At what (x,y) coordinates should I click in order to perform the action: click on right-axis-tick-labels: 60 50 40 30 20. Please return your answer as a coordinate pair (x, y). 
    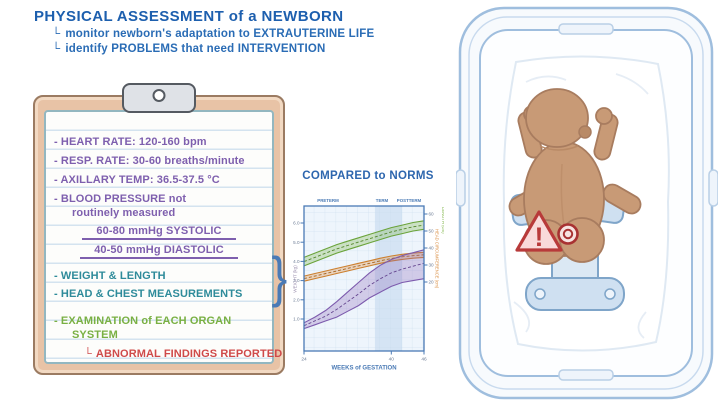
    Looking at the image, I should click on (432, 248).